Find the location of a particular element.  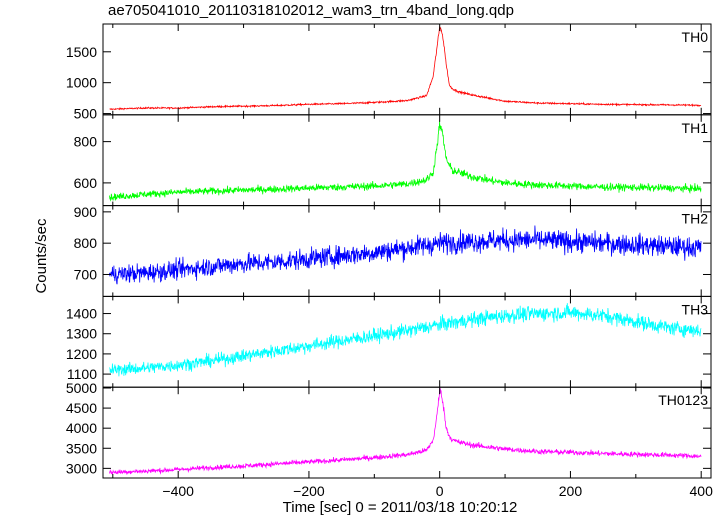

y-tick-label: 600 is located at coordinates (86, 183).